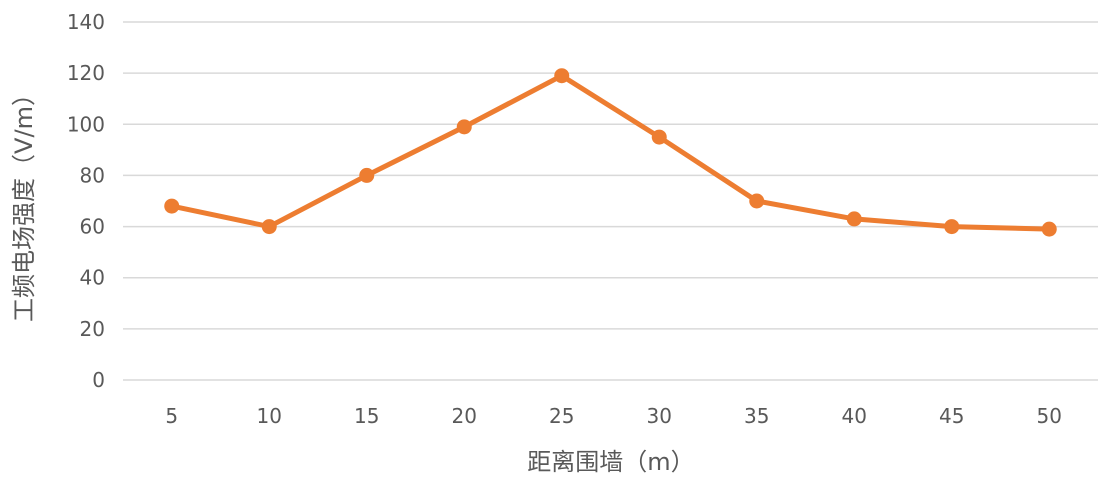 The height and width of the screenshot is (486, 1099). What do you see at coordinates (366, 416) in the screenshot?
I see `x-tick-label: 15` at bounding box center [366, 416].